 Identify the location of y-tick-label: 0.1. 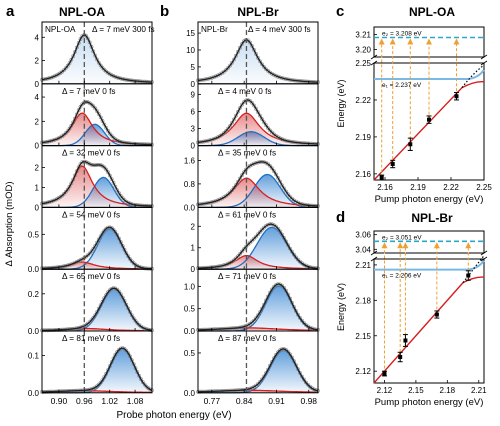
(34, 356).